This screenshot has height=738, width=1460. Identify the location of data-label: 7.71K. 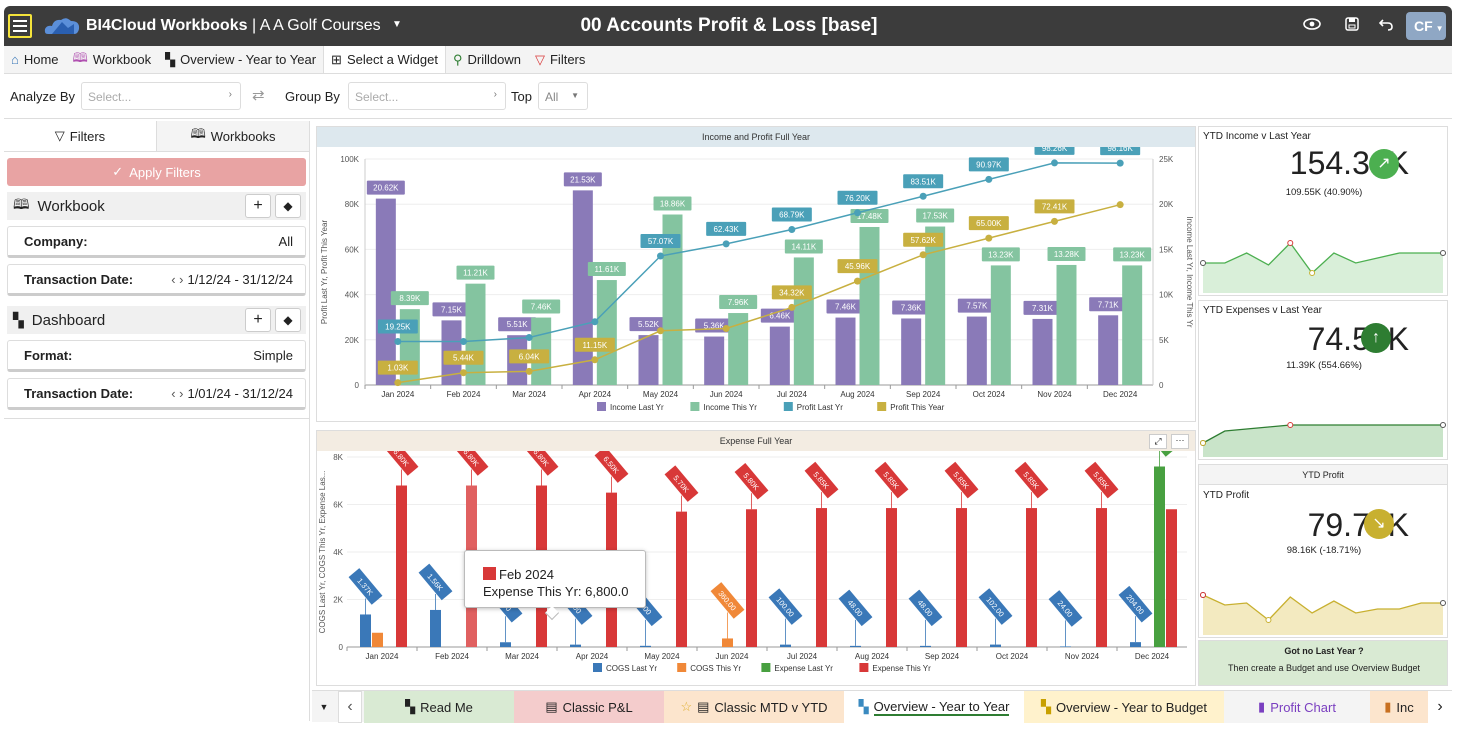
(1109, 304).